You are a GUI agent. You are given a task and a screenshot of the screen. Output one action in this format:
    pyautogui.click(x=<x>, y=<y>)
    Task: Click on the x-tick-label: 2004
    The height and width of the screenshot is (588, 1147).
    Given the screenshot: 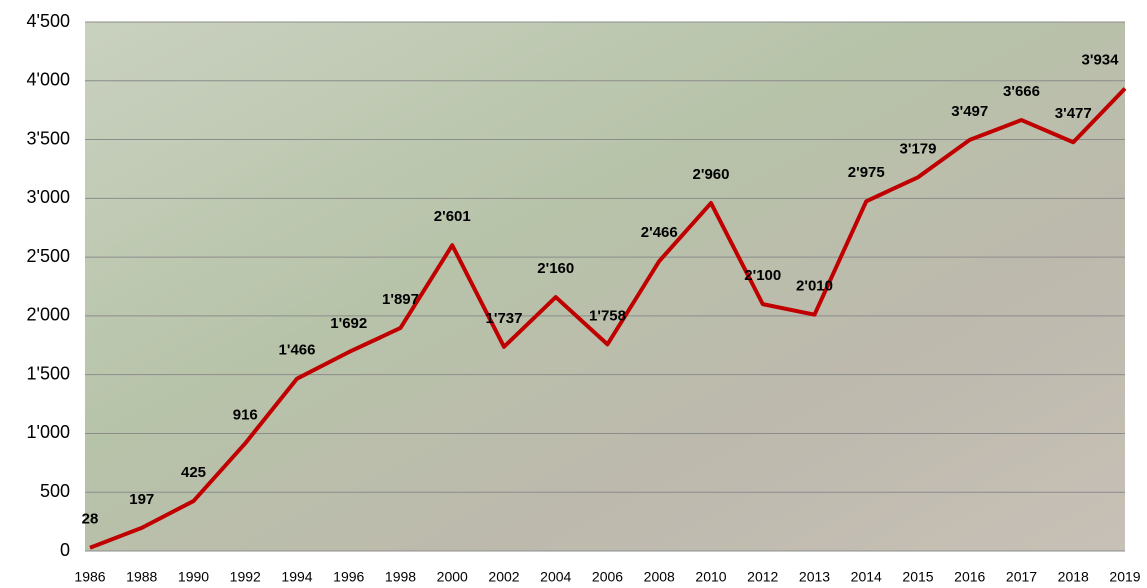 What is the action you would take?
    pyautogui.click(x=555, y=577)
    